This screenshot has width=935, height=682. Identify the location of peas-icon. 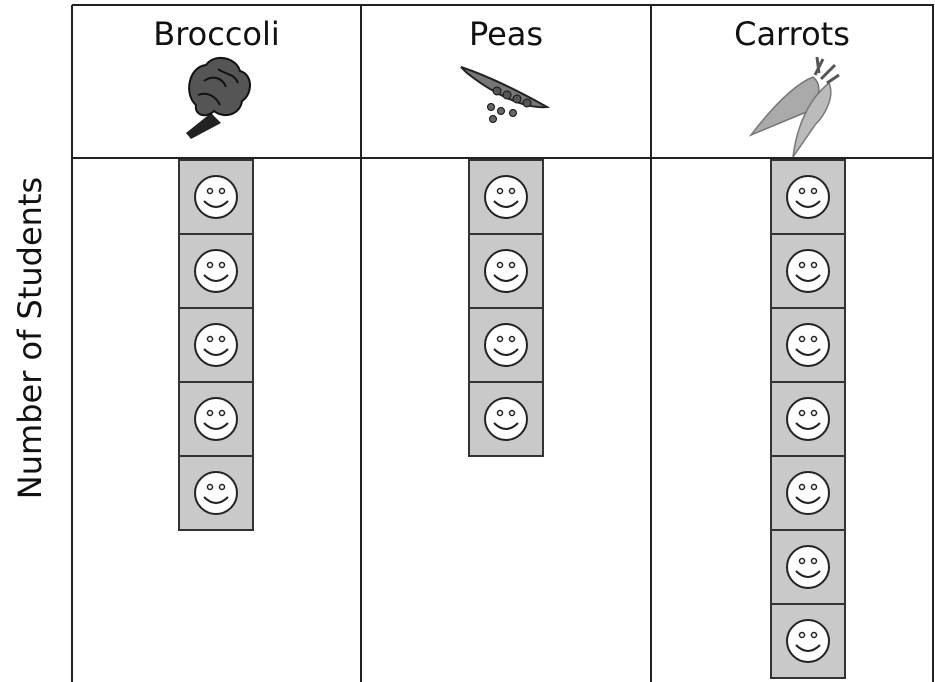
(505, 94).